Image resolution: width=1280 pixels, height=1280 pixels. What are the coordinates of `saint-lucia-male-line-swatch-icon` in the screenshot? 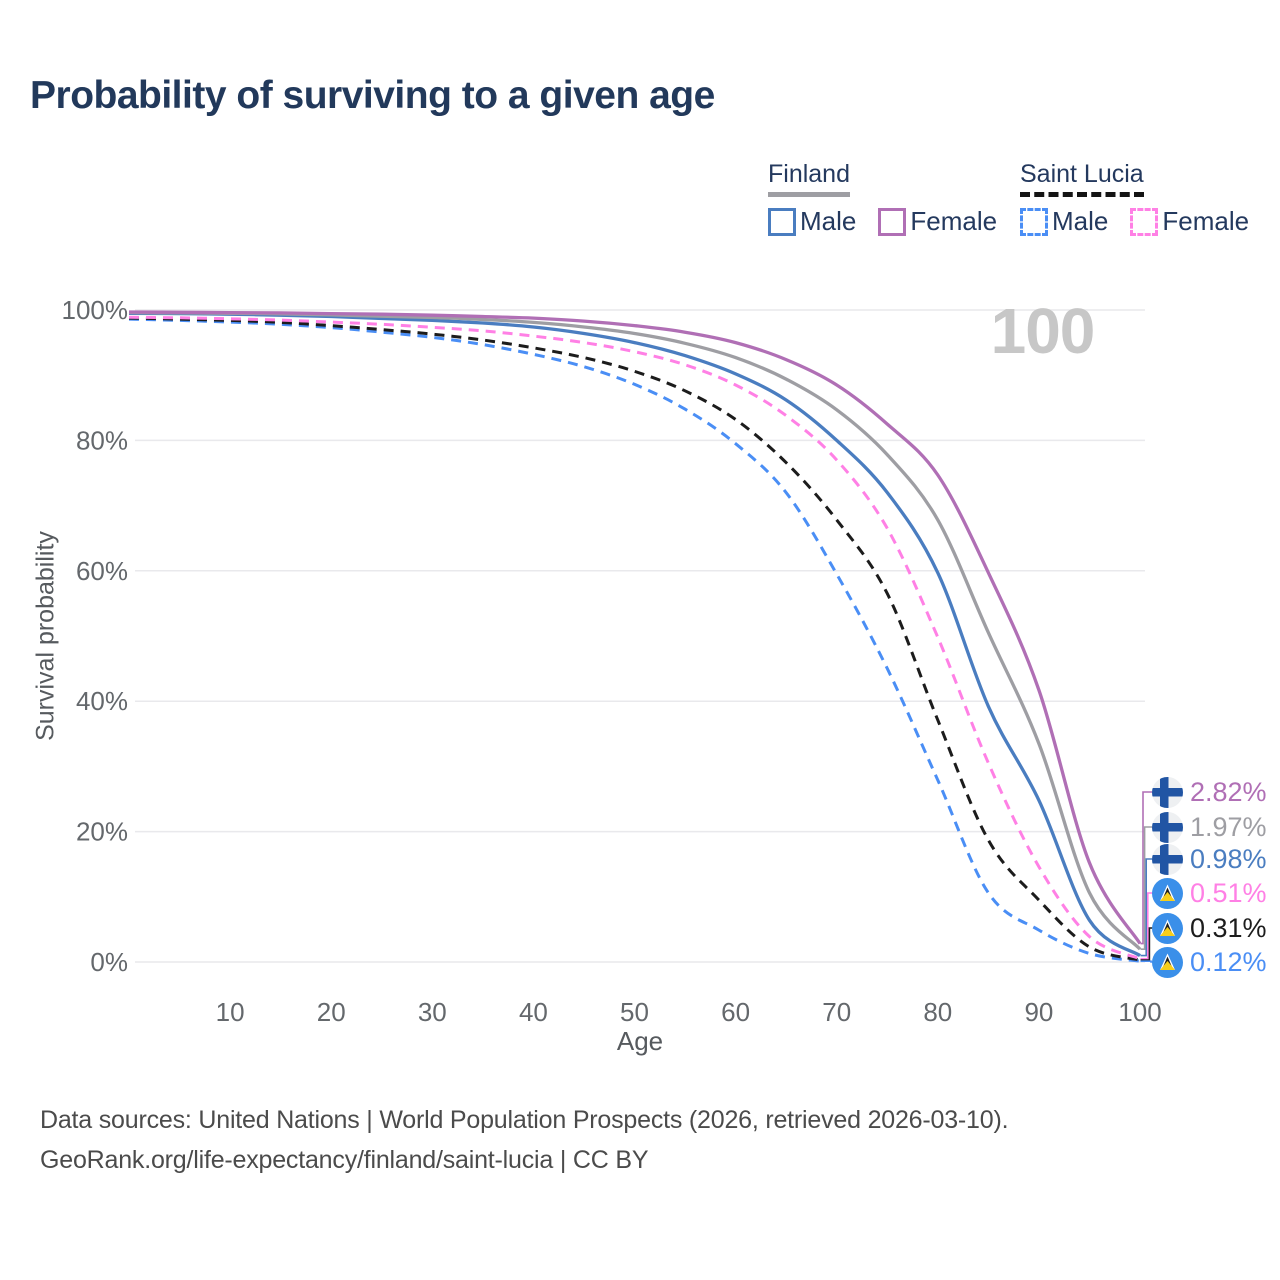 It's located at (1034, 221).